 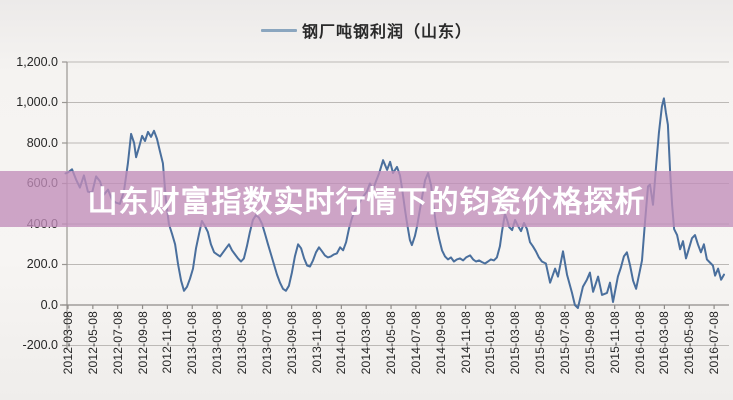 I want to click on x-tick-label: 2014-07-08, so click(x=415, y=343).